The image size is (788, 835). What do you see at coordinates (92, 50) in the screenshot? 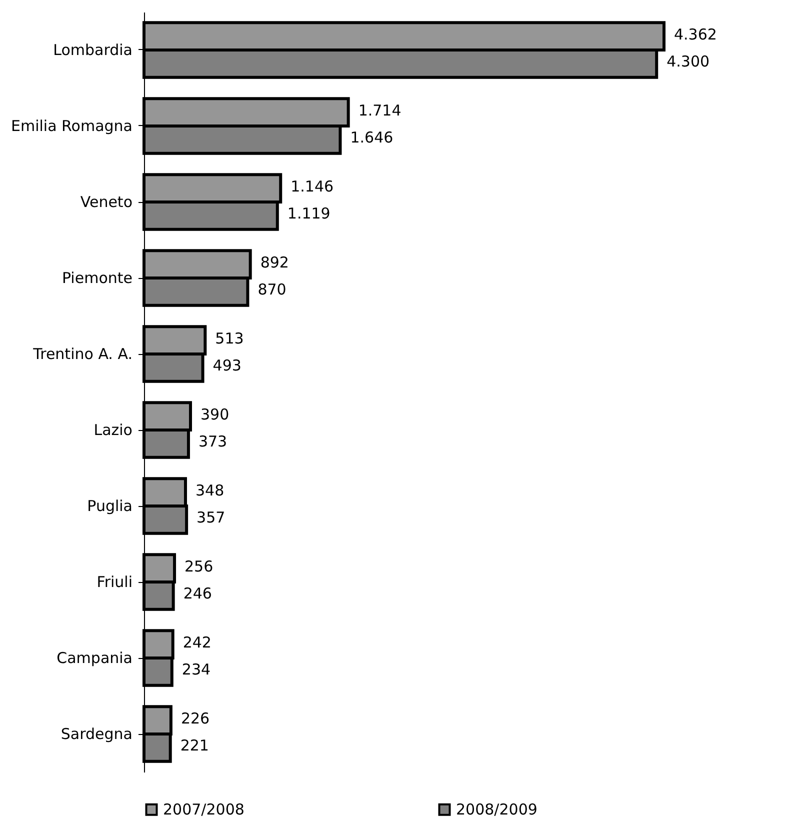
I see `y-tick-label: Lombardia` at bounding box center [92, 50].